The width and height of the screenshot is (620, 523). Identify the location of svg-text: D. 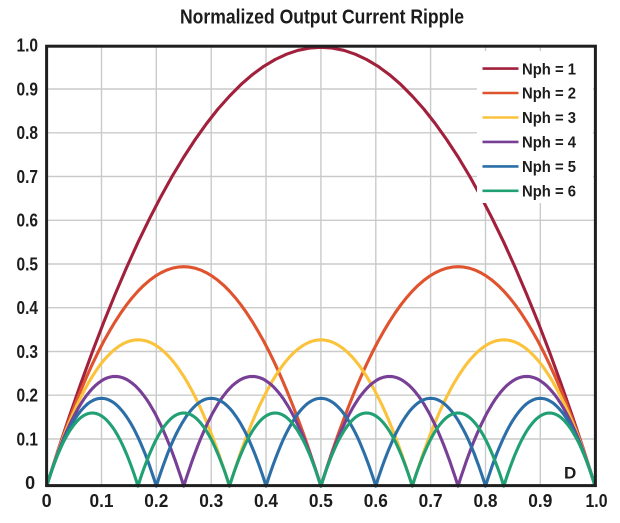
(570, 473).